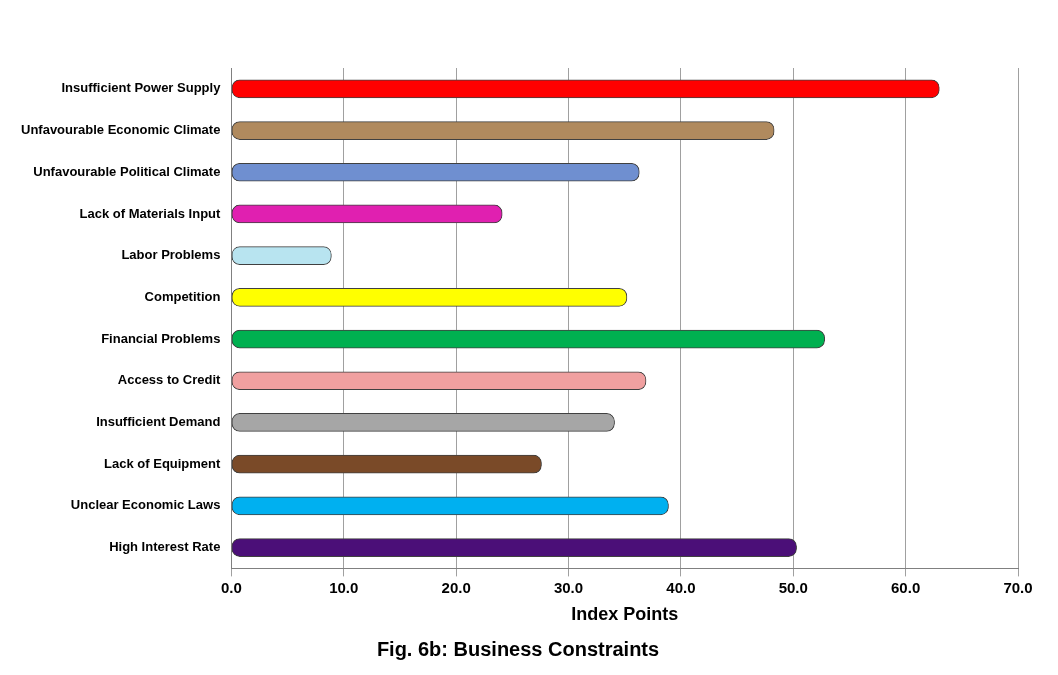 The image size is (1058, 675). Describe the element at coordinates (182, 296) in the screenshot. I see `y-tick-label: Competition` at that location.